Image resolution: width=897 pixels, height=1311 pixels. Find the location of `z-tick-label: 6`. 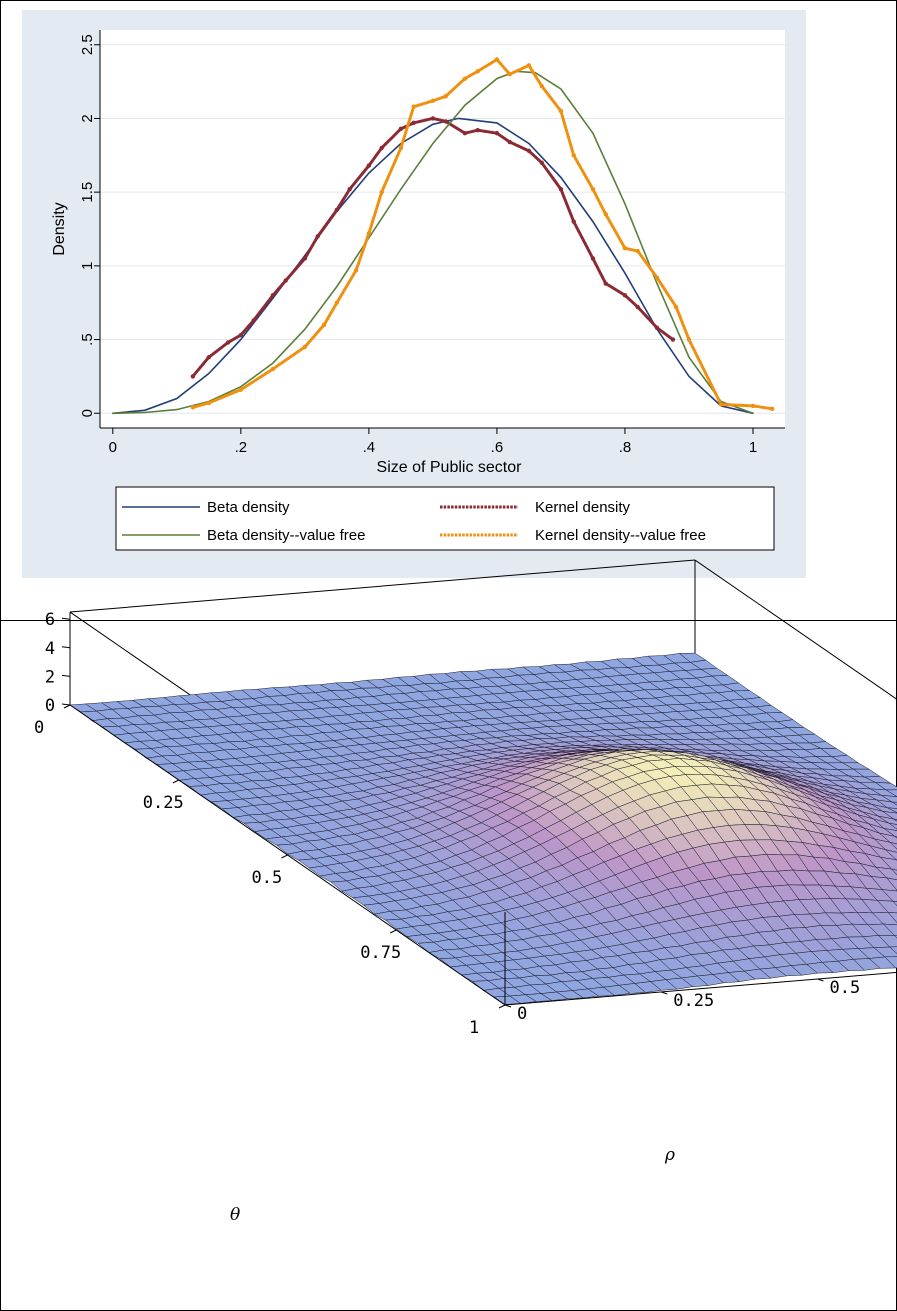

z-tick-label: 6 is located at coordinates (50, 620).